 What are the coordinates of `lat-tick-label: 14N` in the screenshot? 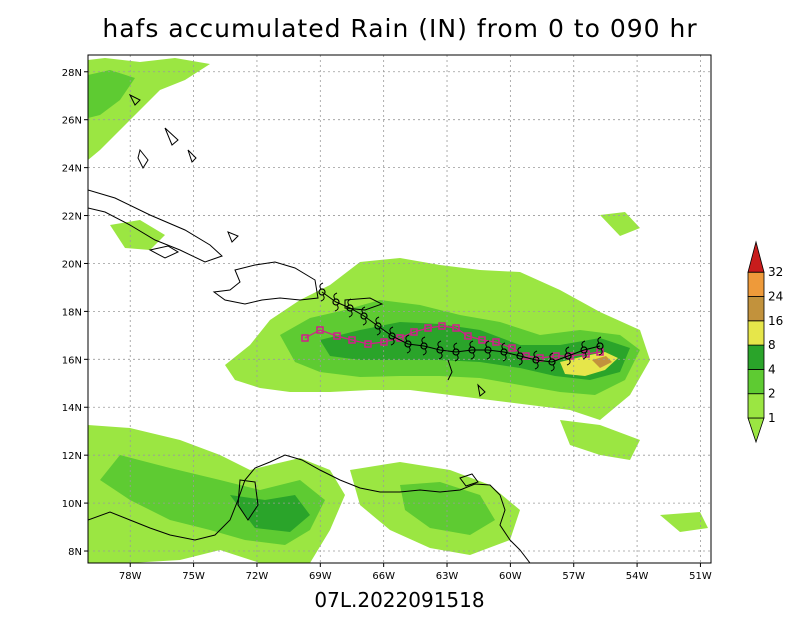 It's located at (72, 408).